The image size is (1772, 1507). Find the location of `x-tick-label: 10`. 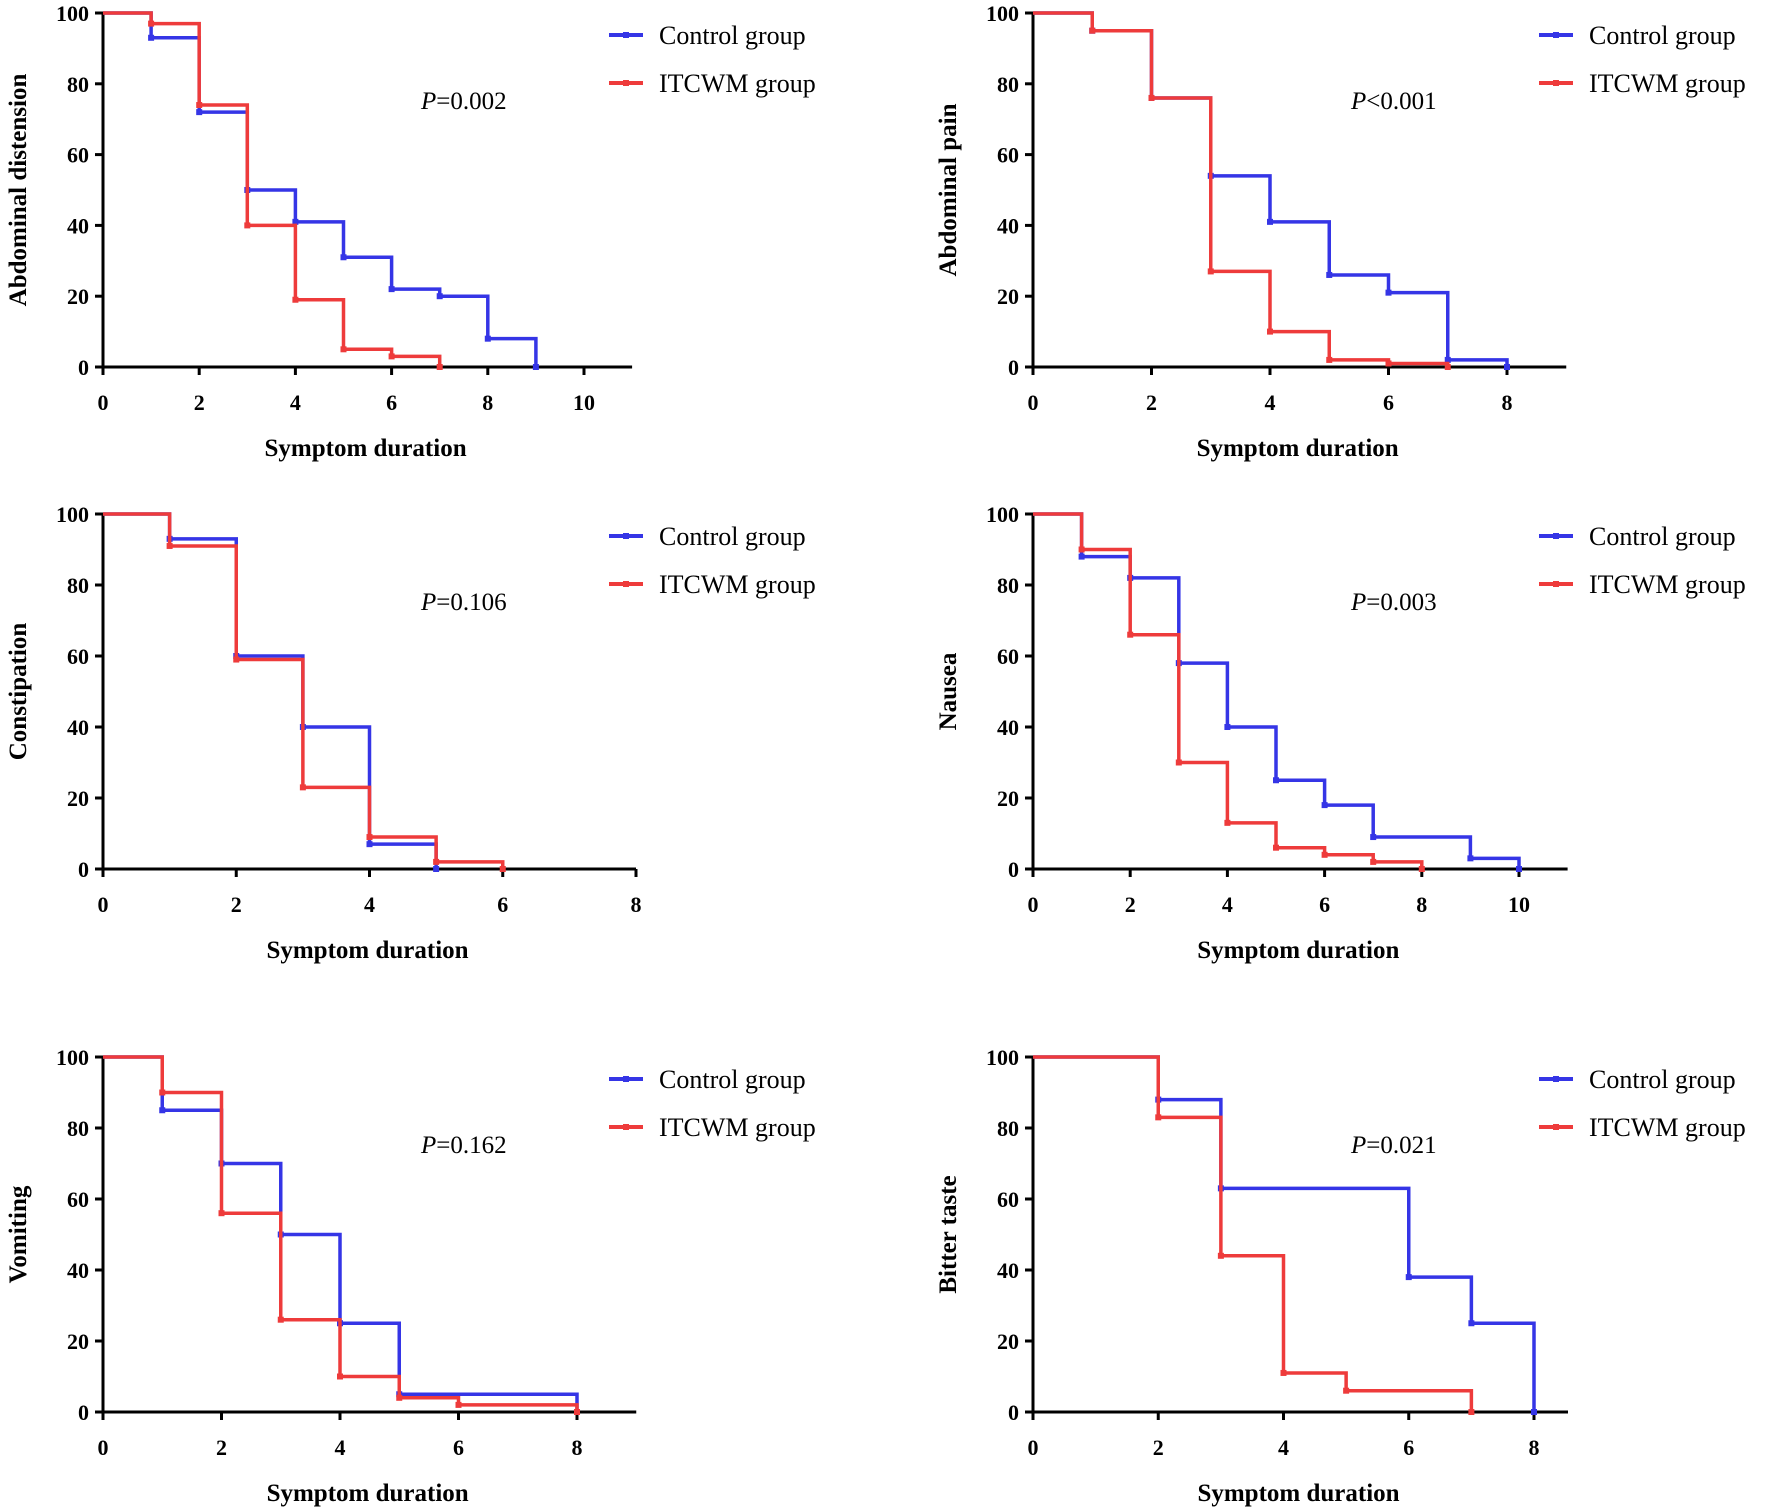

x-tick-label: 10 is located at coordinates (1519, 904).